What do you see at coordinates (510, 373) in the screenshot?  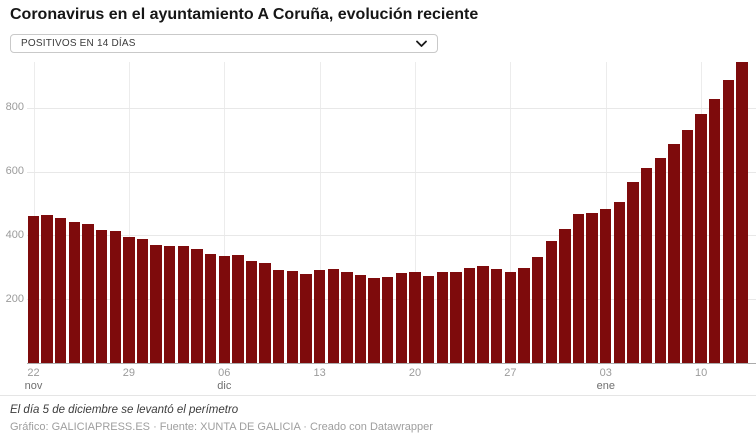 I see `x-axis-tick-label: 27` at bounding box center [510, 373].